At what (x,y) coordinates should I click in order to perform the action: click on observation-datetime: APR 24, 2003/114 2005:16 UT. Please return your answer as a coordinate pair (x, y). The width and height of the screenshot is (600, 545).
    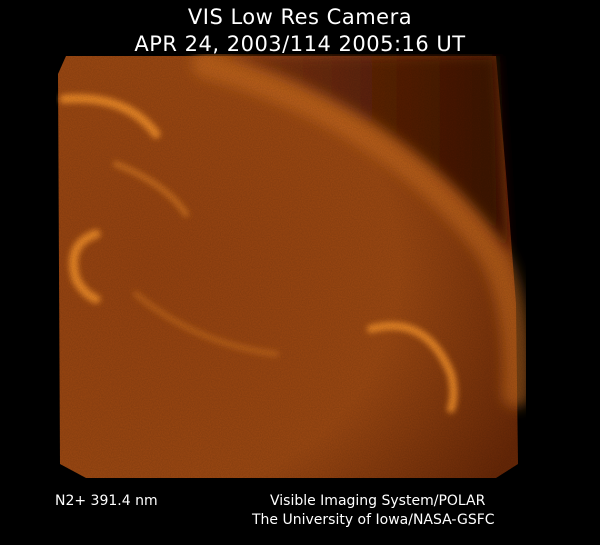
    Looking at the image, I should click on (300, 44).